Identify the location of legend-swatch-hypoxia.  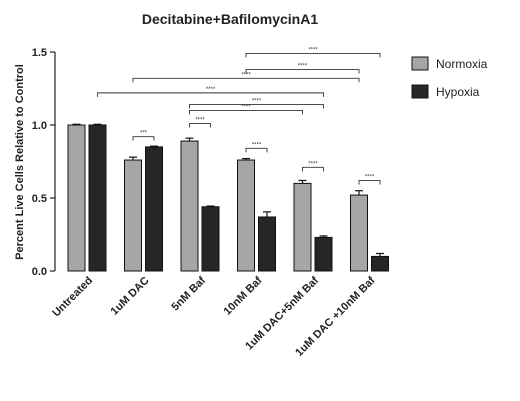
(420, 91).